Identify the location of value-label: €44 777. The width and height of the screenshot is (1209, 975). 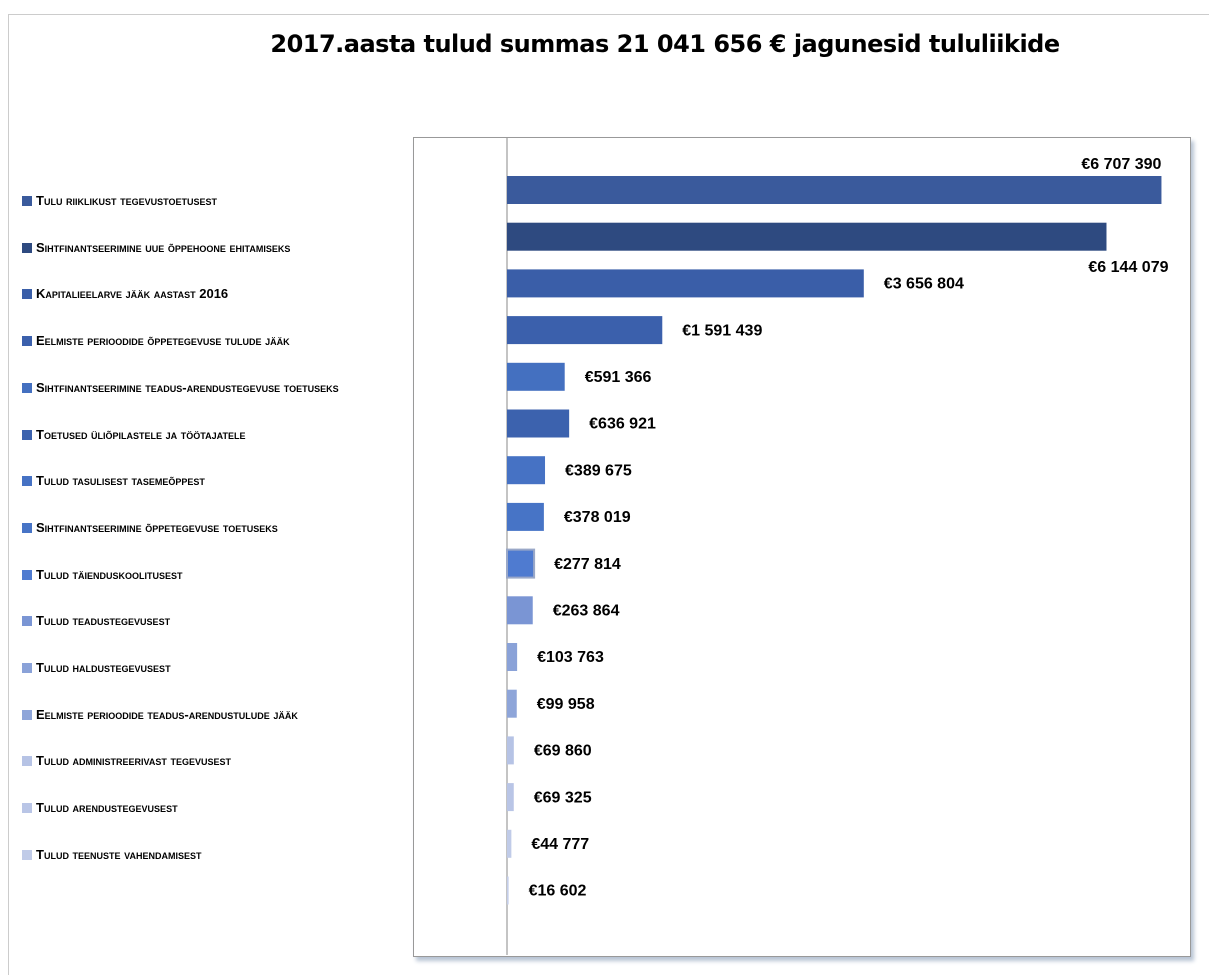
(560, 844).